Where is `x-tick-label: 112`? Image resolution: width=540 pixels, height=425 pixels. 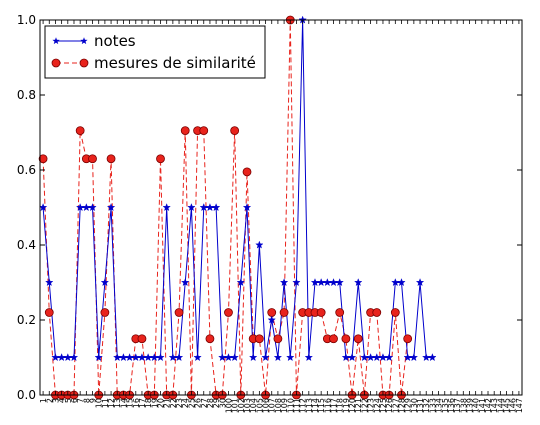 x-tick-label: 112 is located at coordinates (303, 405).